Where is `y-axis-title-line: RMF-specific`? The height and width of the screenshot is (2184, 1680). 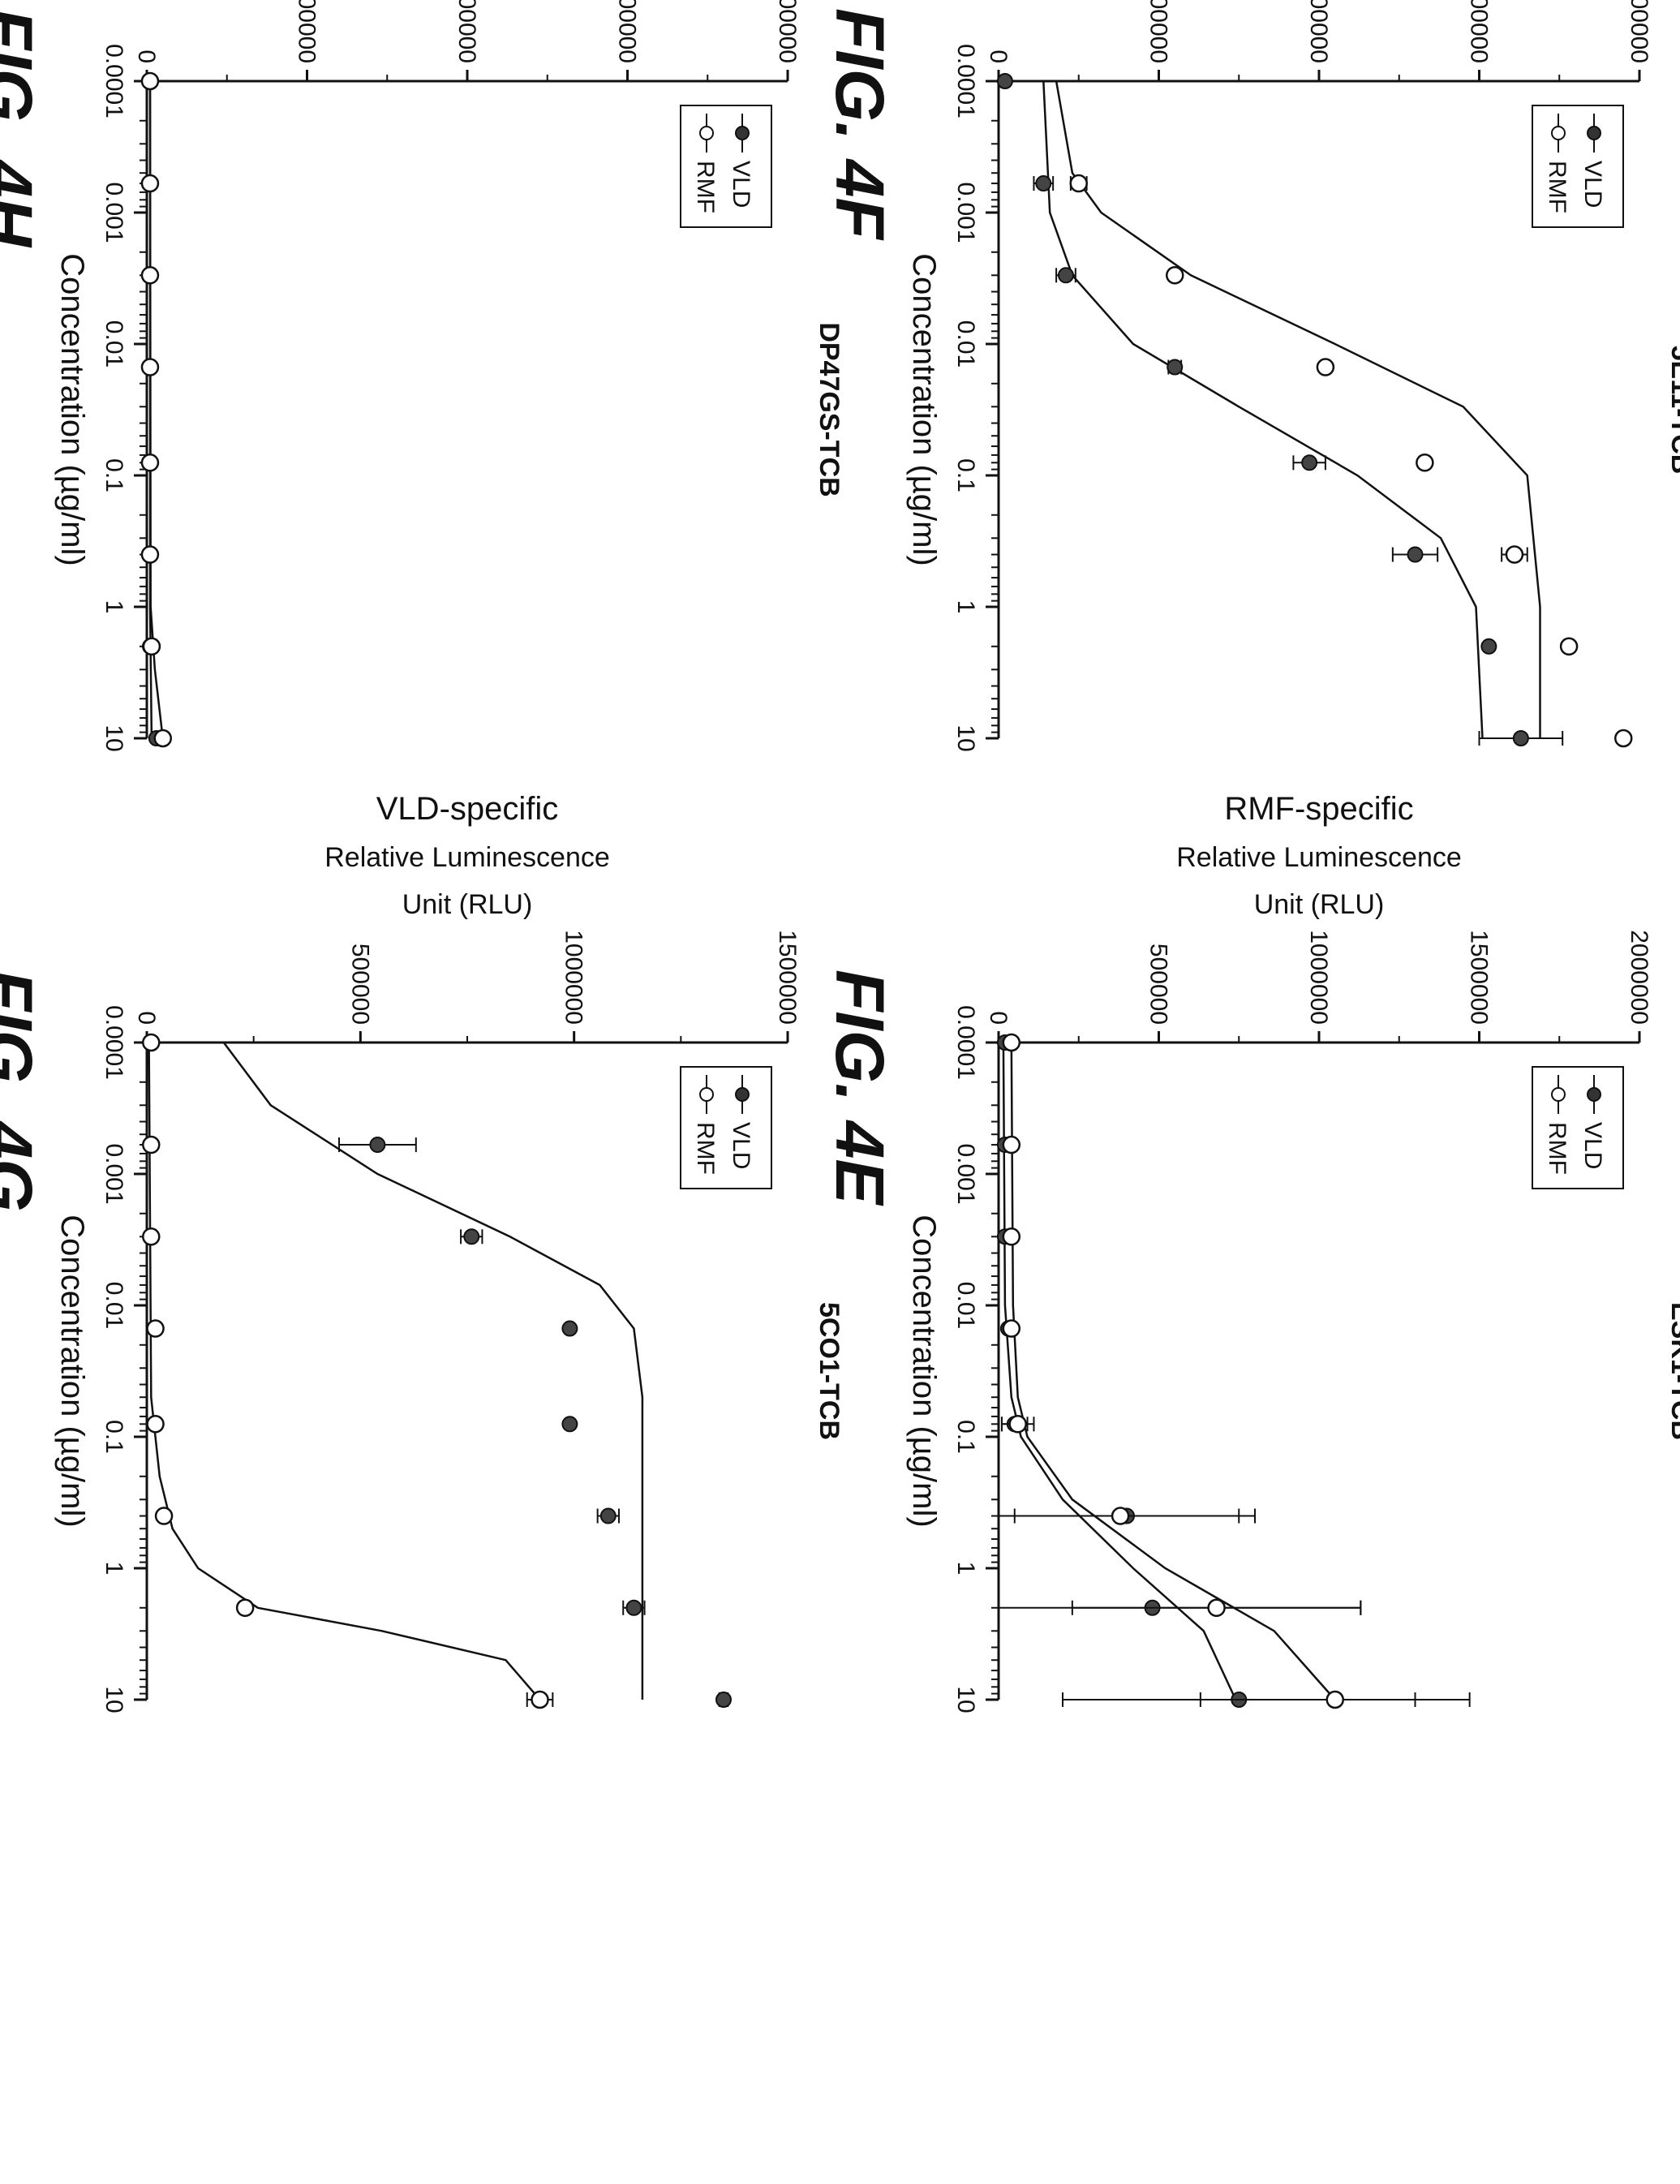
y-axis-title-line: RMF-specific is located at coordinates (1319, 809).